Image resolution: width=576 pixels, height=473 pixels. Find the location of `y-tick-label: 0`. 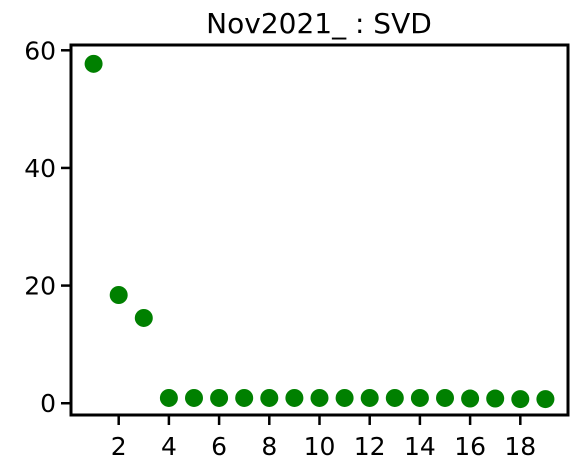

y-tick-label: 0 is located at coordinates (48, 403).